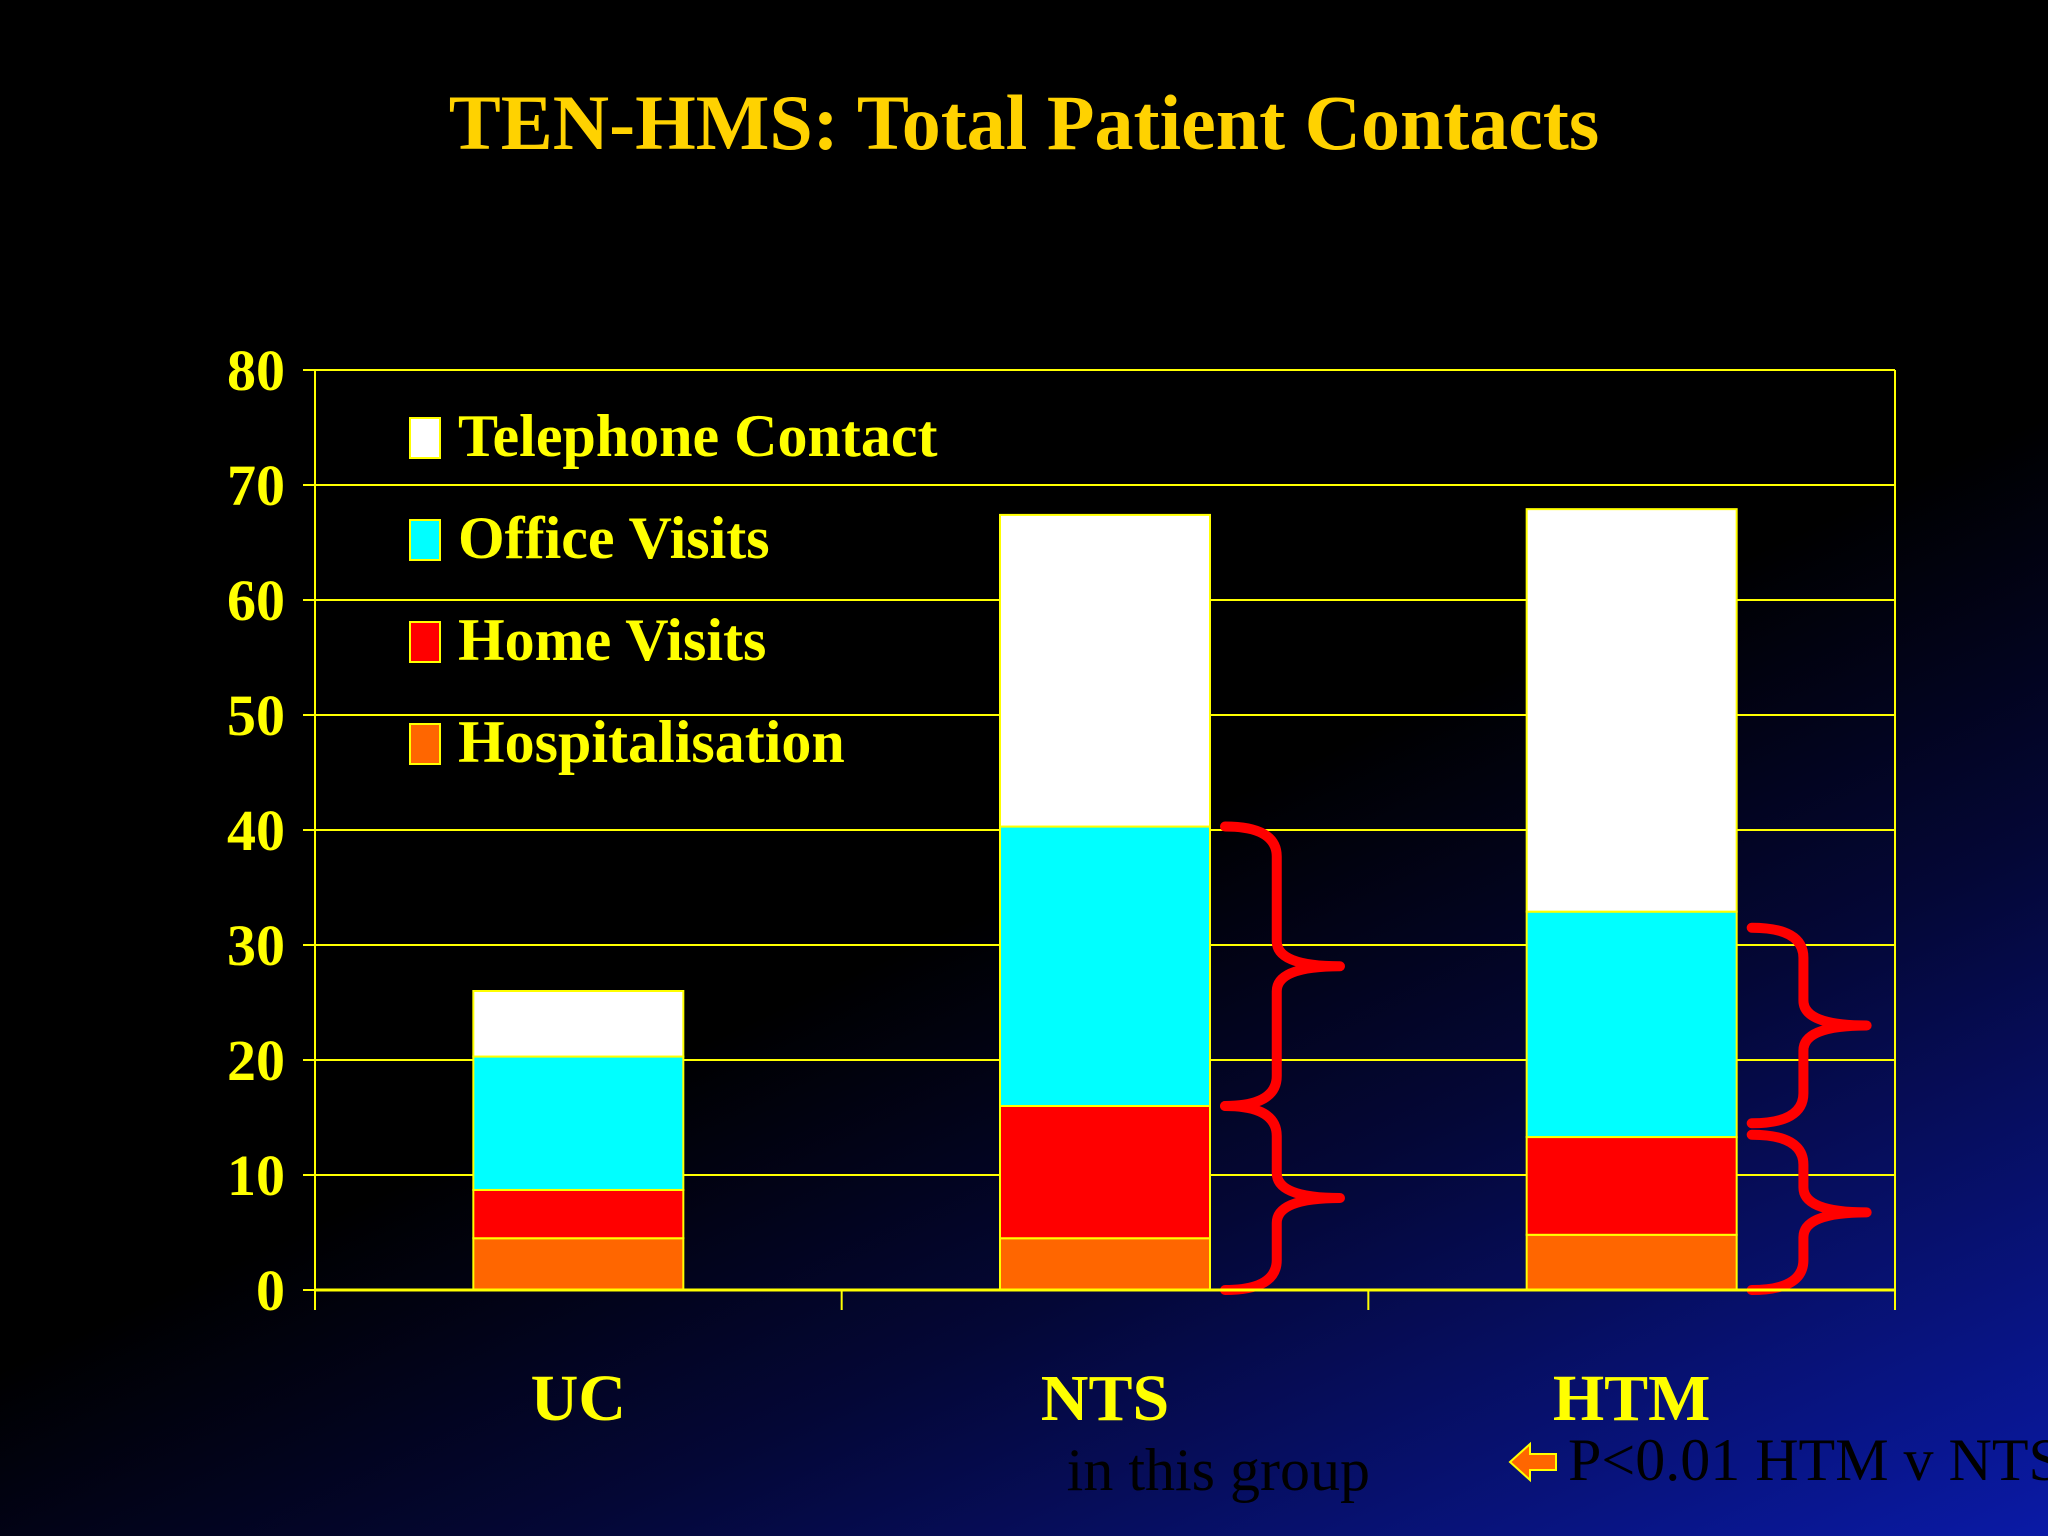 The image size is (2048, 1536). What do you see at coordinates (1632, 1398) in the screenshot?
I see `x-category-label: HTM` at bounding box center [1632, 1398].